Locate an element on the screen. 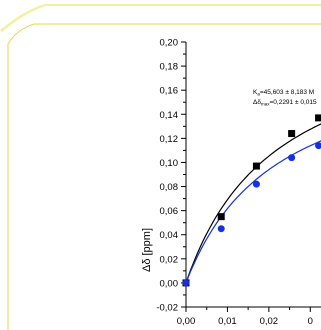 This screenshot has height=330, width=321. x-tick-label: 0,01 is located at coordinates (227, 321).